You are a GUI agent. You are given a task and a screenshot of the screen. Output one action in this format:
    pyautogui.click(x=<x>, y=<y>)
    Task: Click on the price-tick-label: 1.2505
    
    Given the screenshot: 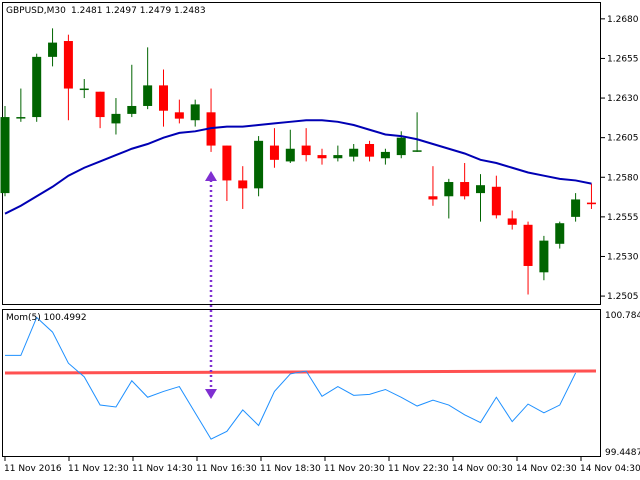 What is the action you would take?
    pyautogui.click(x=623, y=297)
    